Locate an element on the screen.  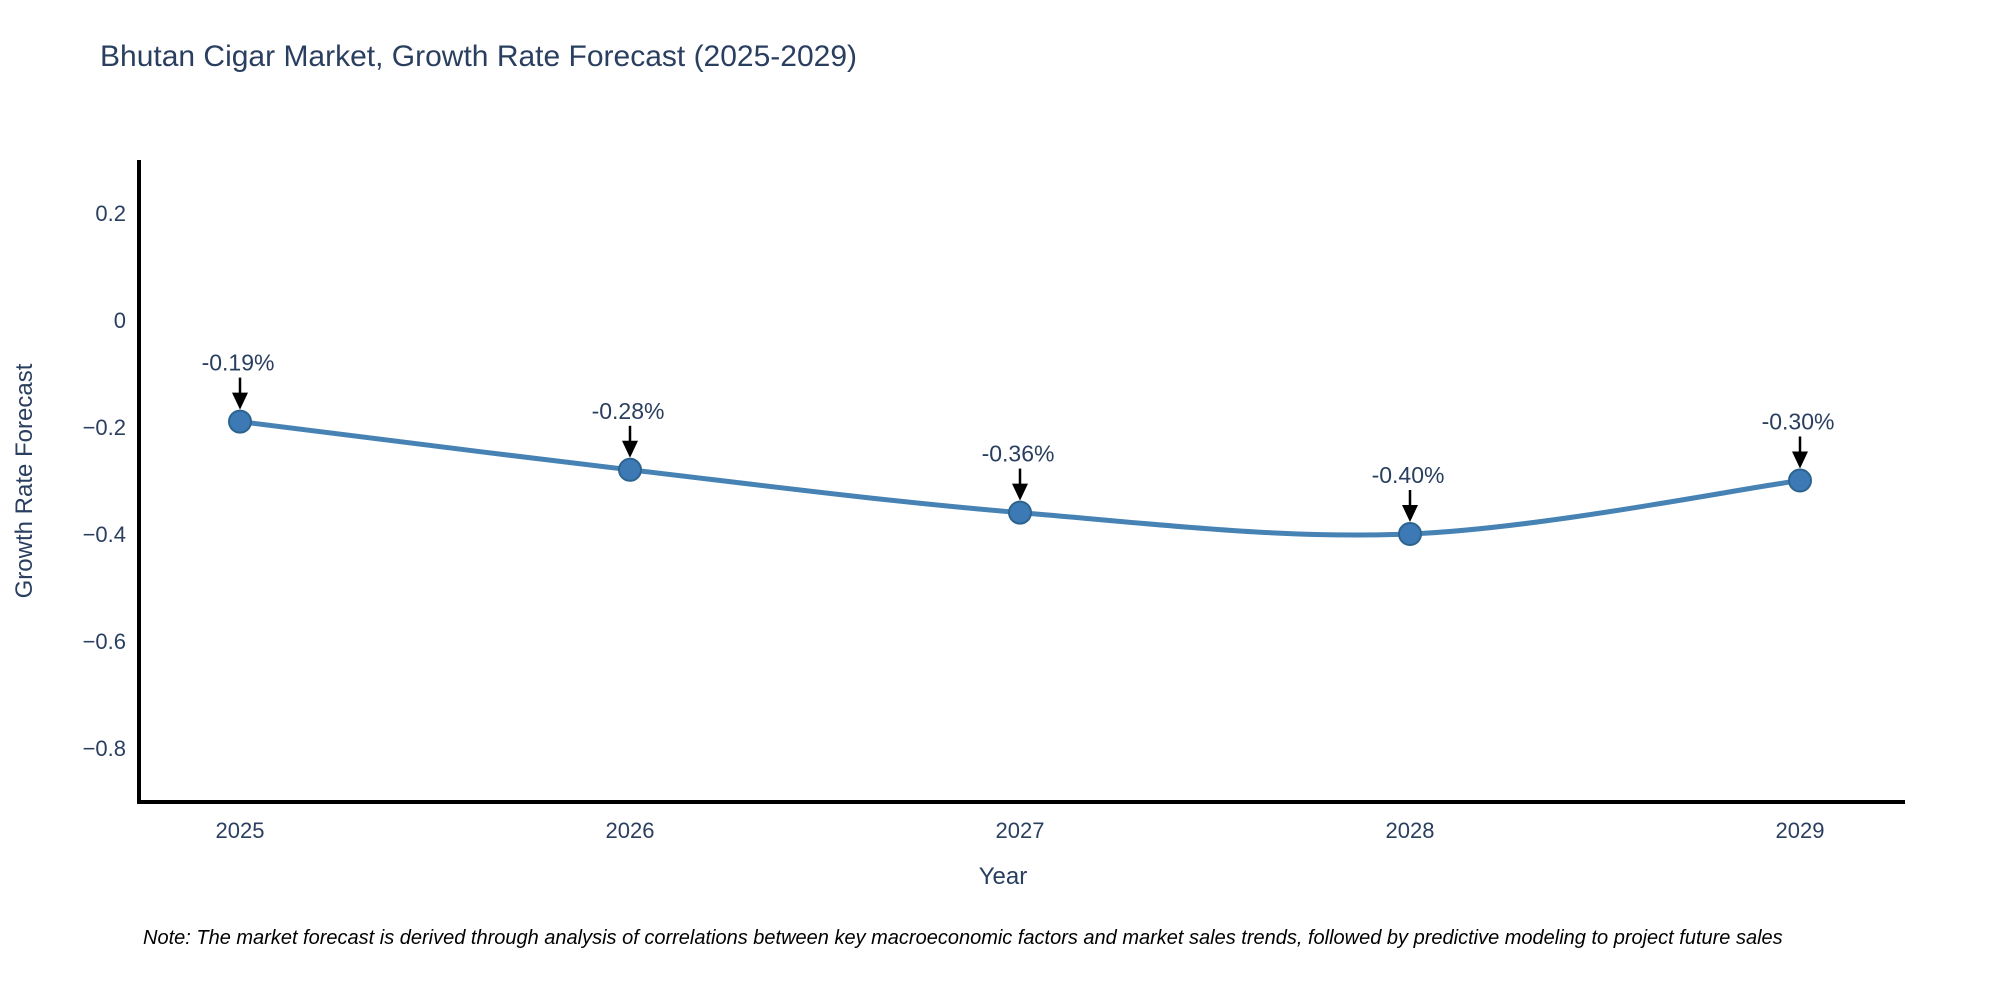
y-axis-tick-labels: 0.2 0 −0.2 −0.4 −0.6 −0.8 is located at coordinates (104, 481).